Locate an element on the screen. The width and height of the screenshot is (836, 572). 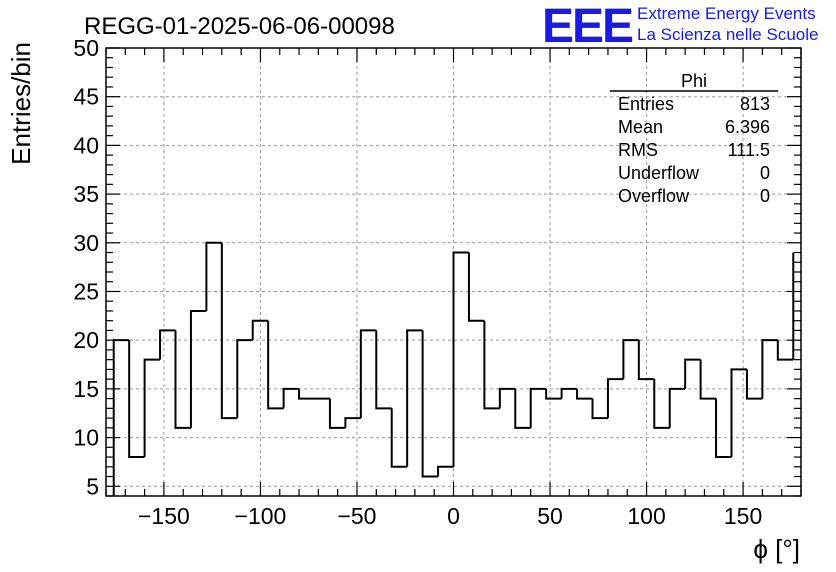
chart-title: REGG-01-2025-06-06-00098 is located at coordinates (239, 26).